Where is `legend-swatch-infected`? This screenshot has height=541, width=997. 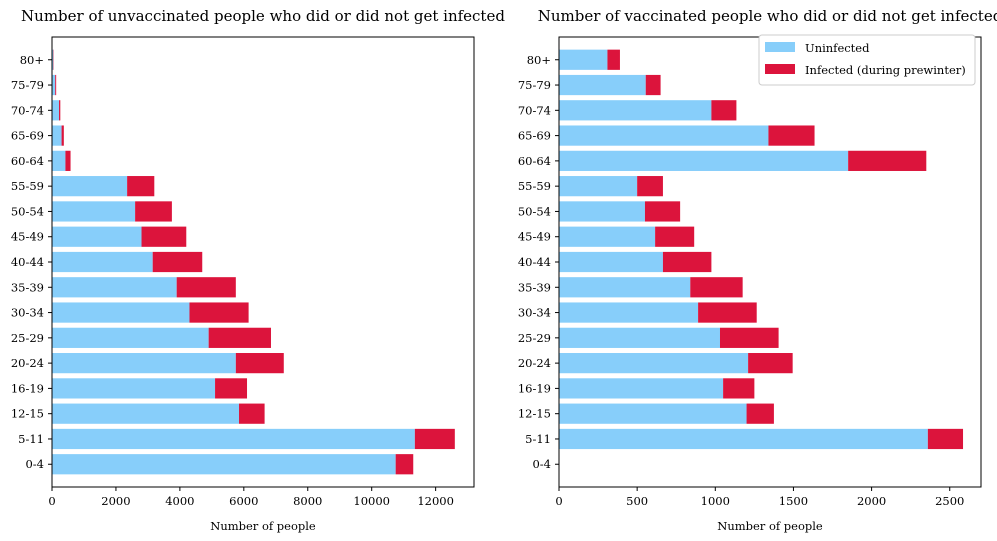
legend-swatch-infected is located at coordinates (780, 69).